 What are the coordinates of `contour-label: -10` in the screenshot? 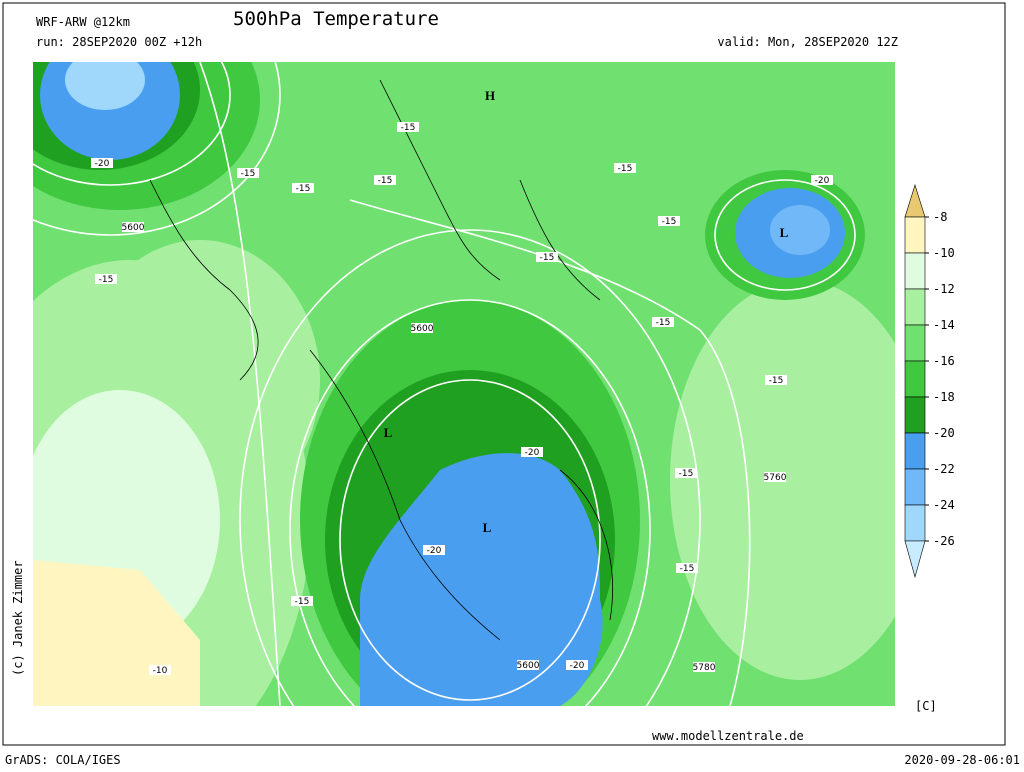 It's located at (160, 671).